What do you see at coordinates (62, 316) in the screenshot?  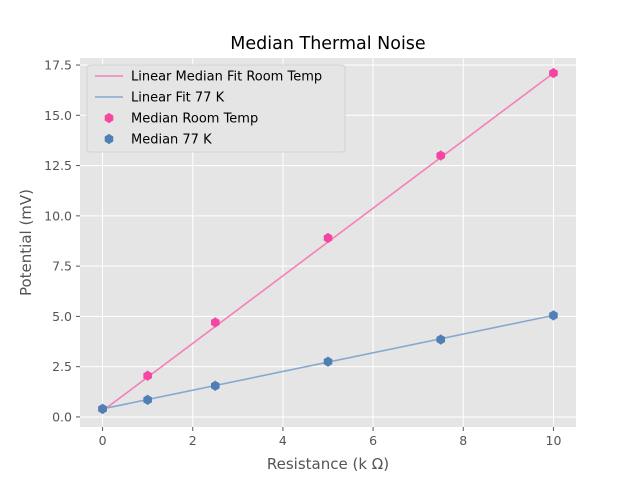 I see `y-tick-label: 5.0` at bounding box center [62, 316].